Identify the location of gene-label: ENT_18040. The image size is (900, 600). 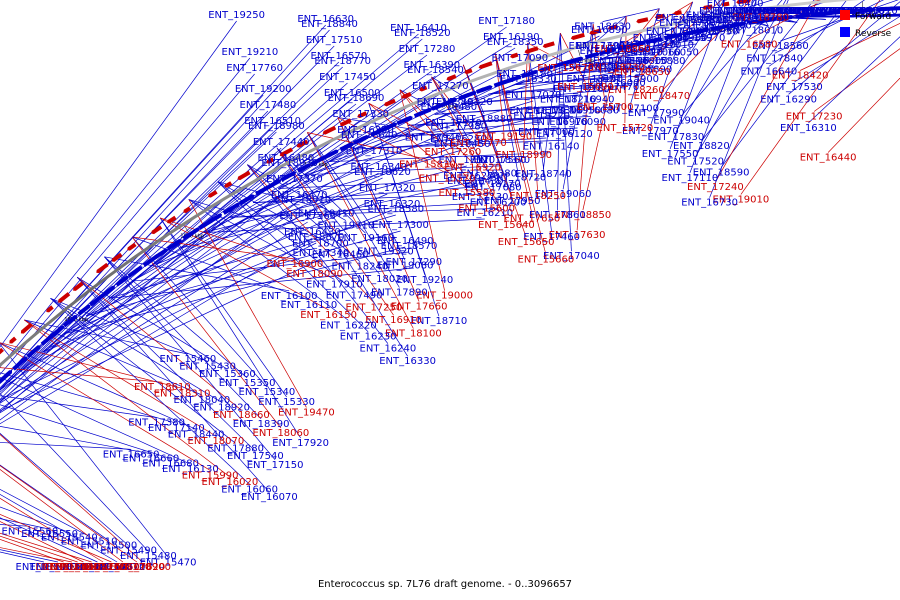
(202, 400).